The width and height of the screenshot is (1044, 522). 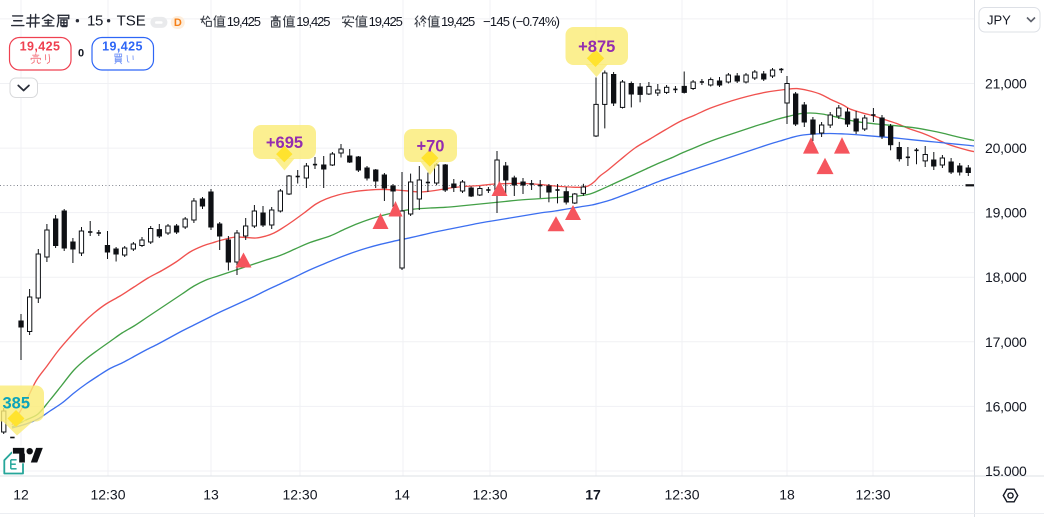 I want to click on svg-text: 17,000, so click(x=1006, y=342).